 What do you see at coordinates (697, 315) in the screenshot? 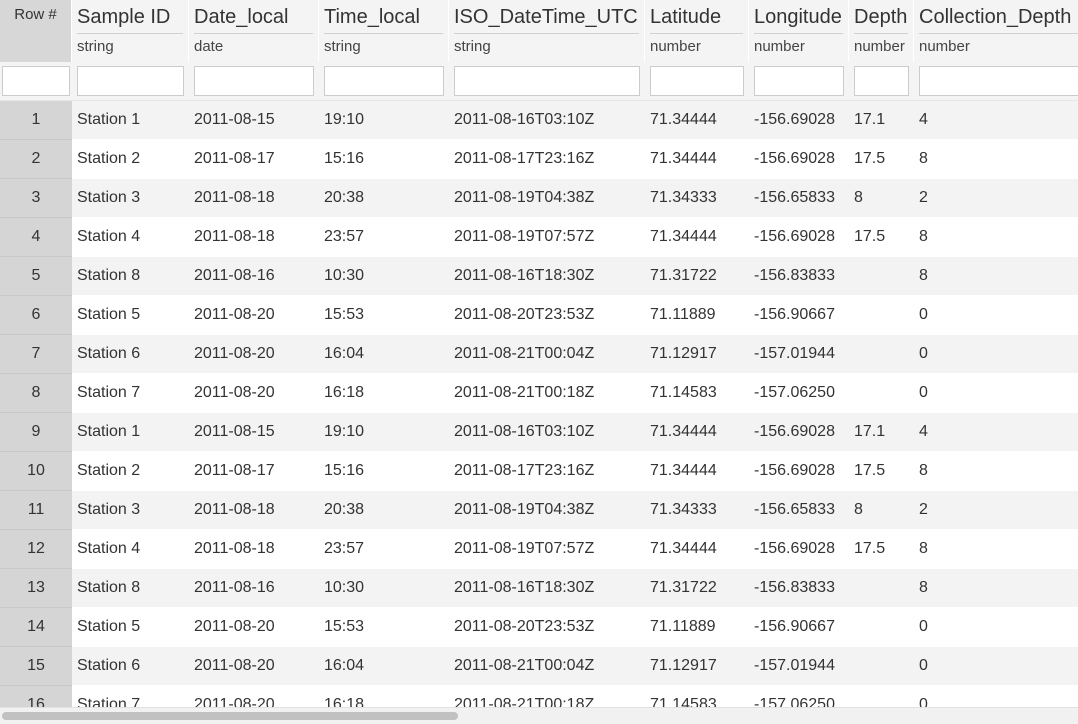
I see `cell-latitude: 71.11889` at bounding box center [697, 315].